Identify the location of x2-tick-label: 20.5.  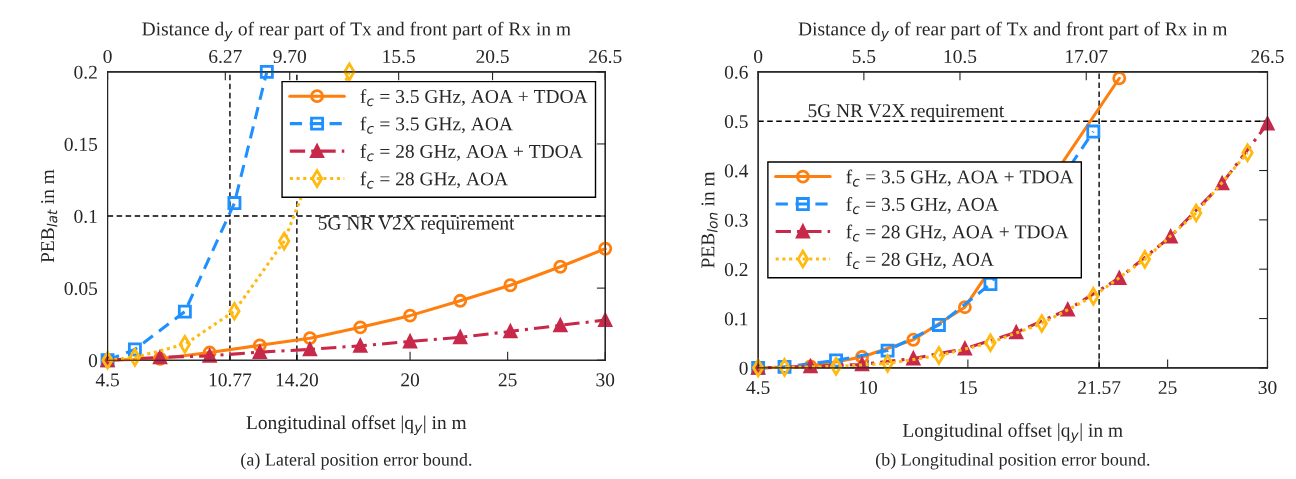
(492, 56).